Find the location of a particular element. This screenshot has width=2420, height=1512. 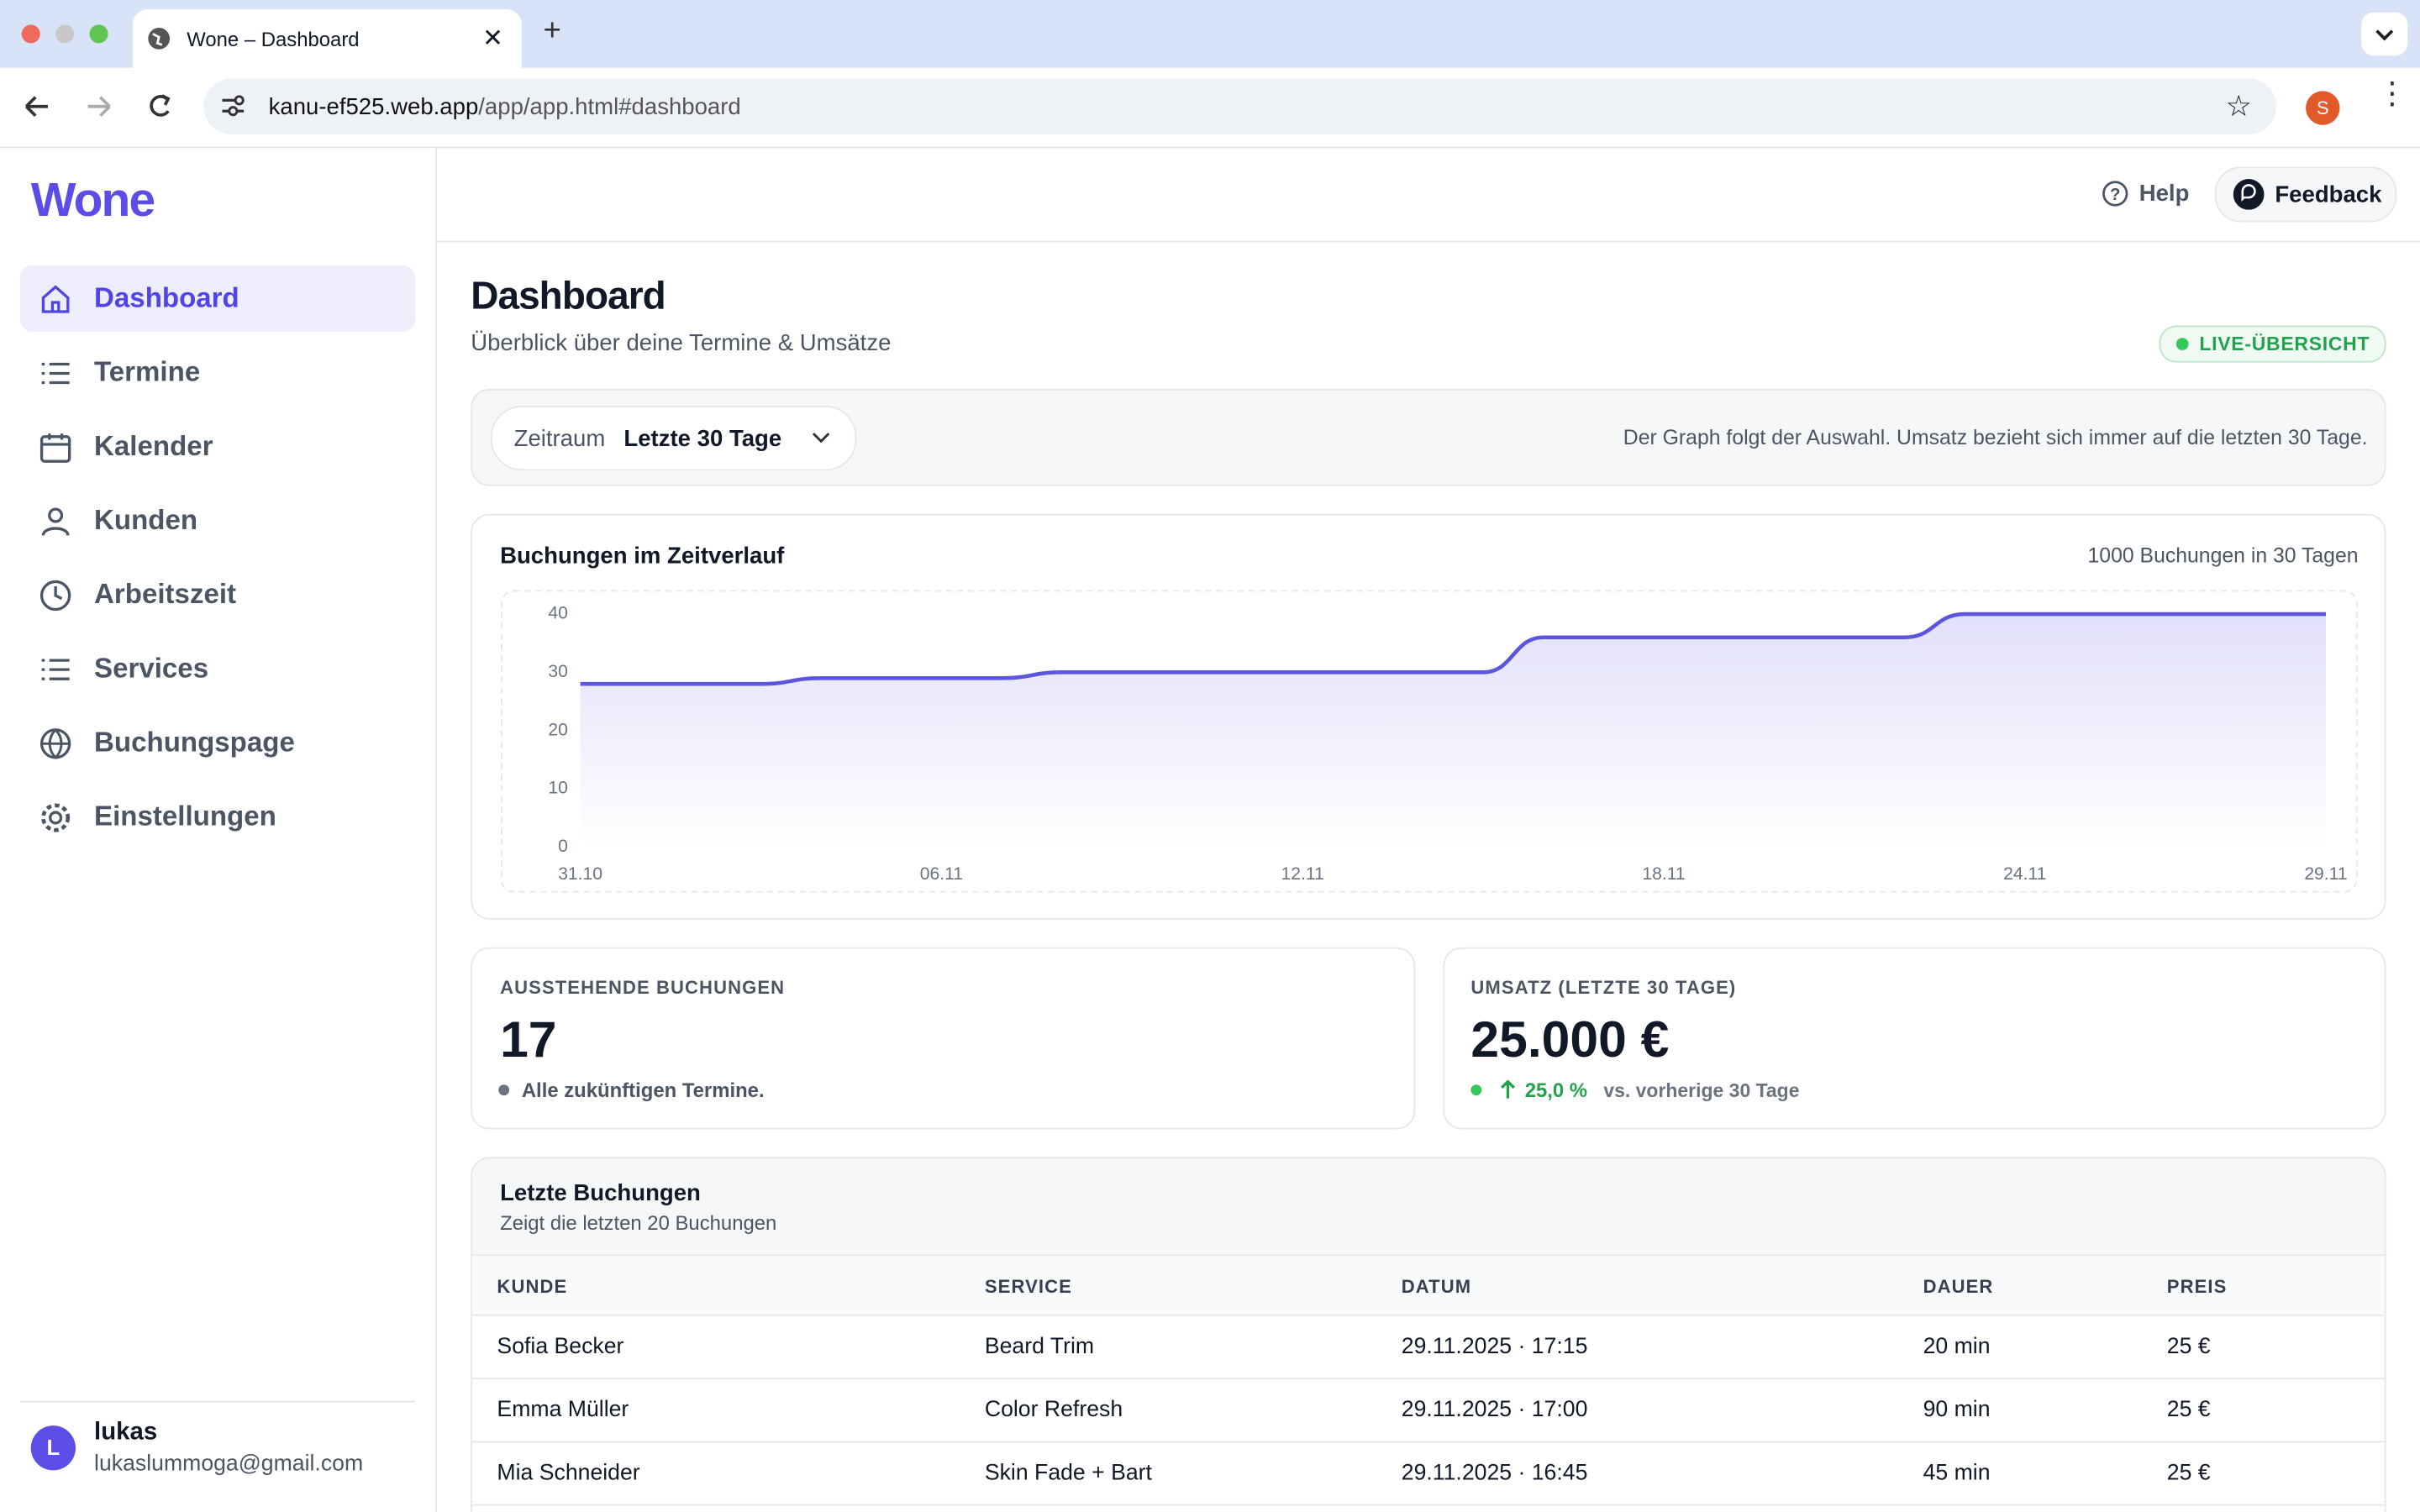

feedback-button: Feedback is located at coordinates (2305, 194).